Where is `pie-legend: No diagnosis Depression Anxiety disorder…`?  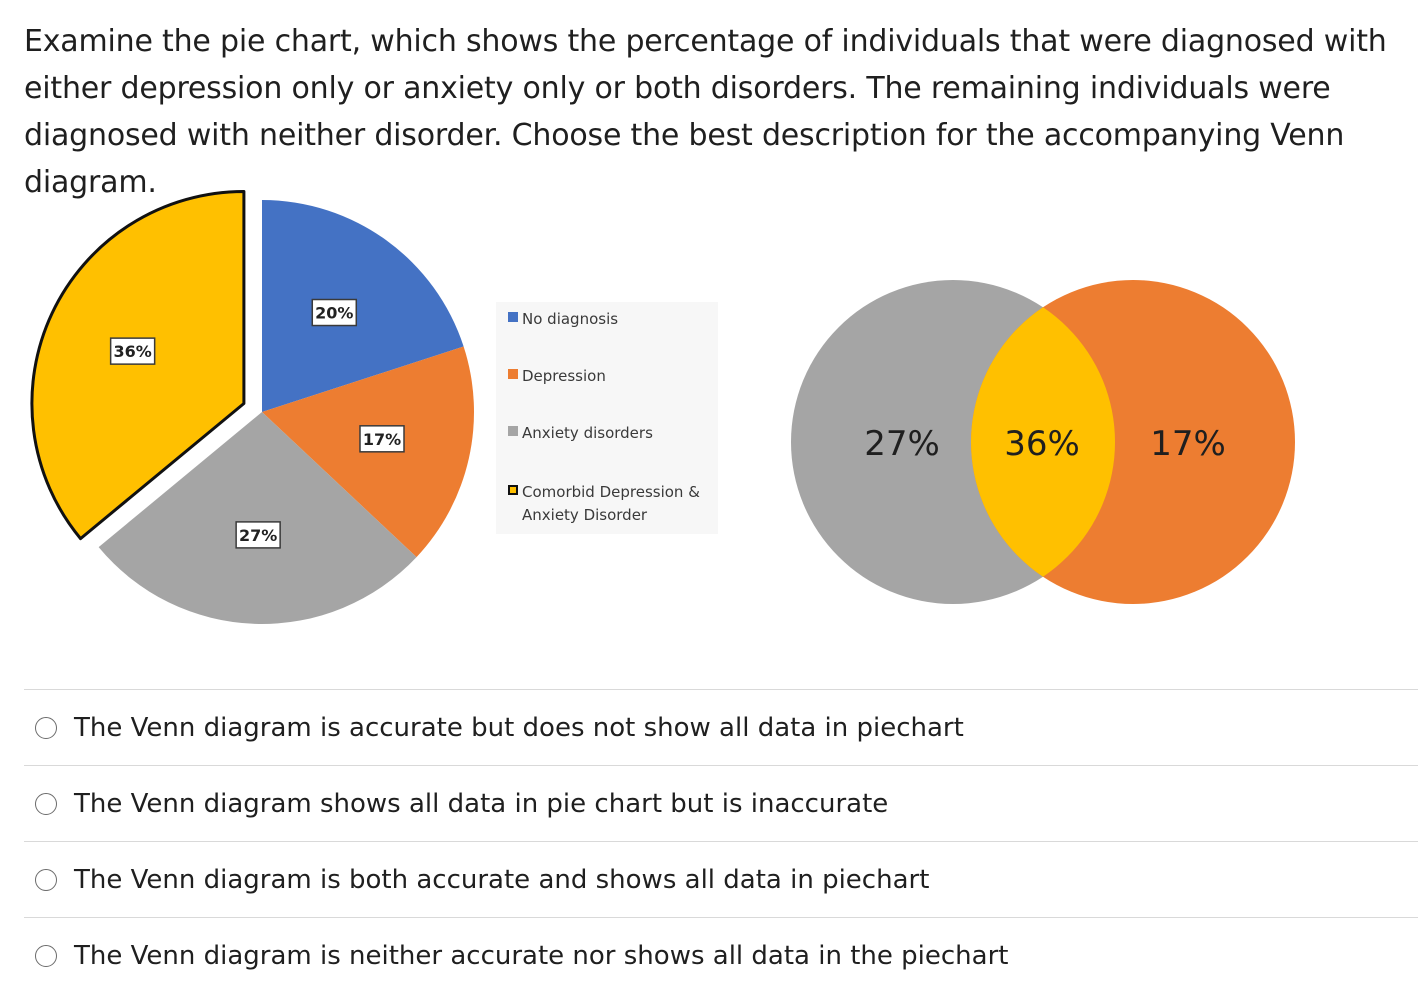 pie-legend: No diagnosis Depression Anxiety disorder… is located at coordinates (607, 418).